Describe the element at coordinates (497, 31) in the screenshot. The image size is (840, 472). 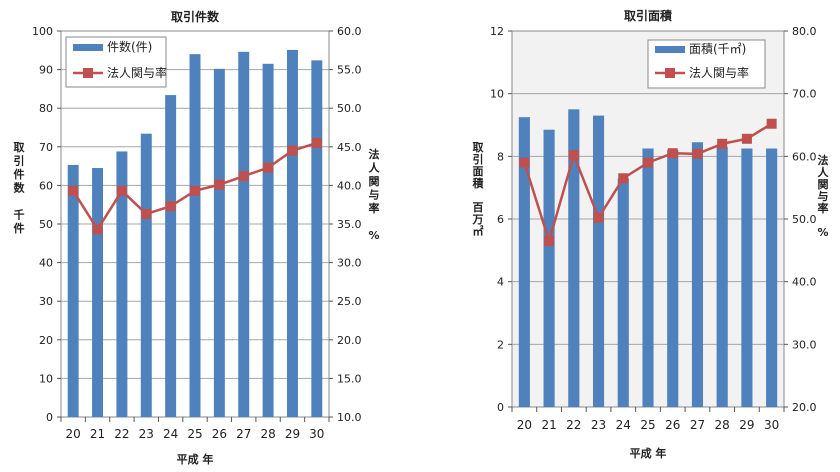
I see `y-tick-label-left: 12` at that location.